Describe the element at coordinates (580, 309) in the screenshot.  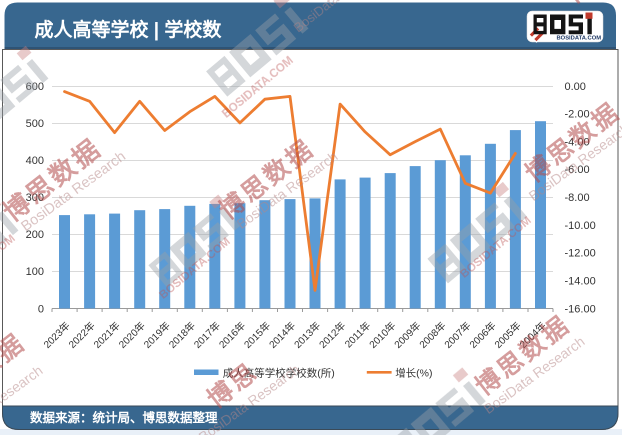
I see `svg-text: -16.00` at that location.